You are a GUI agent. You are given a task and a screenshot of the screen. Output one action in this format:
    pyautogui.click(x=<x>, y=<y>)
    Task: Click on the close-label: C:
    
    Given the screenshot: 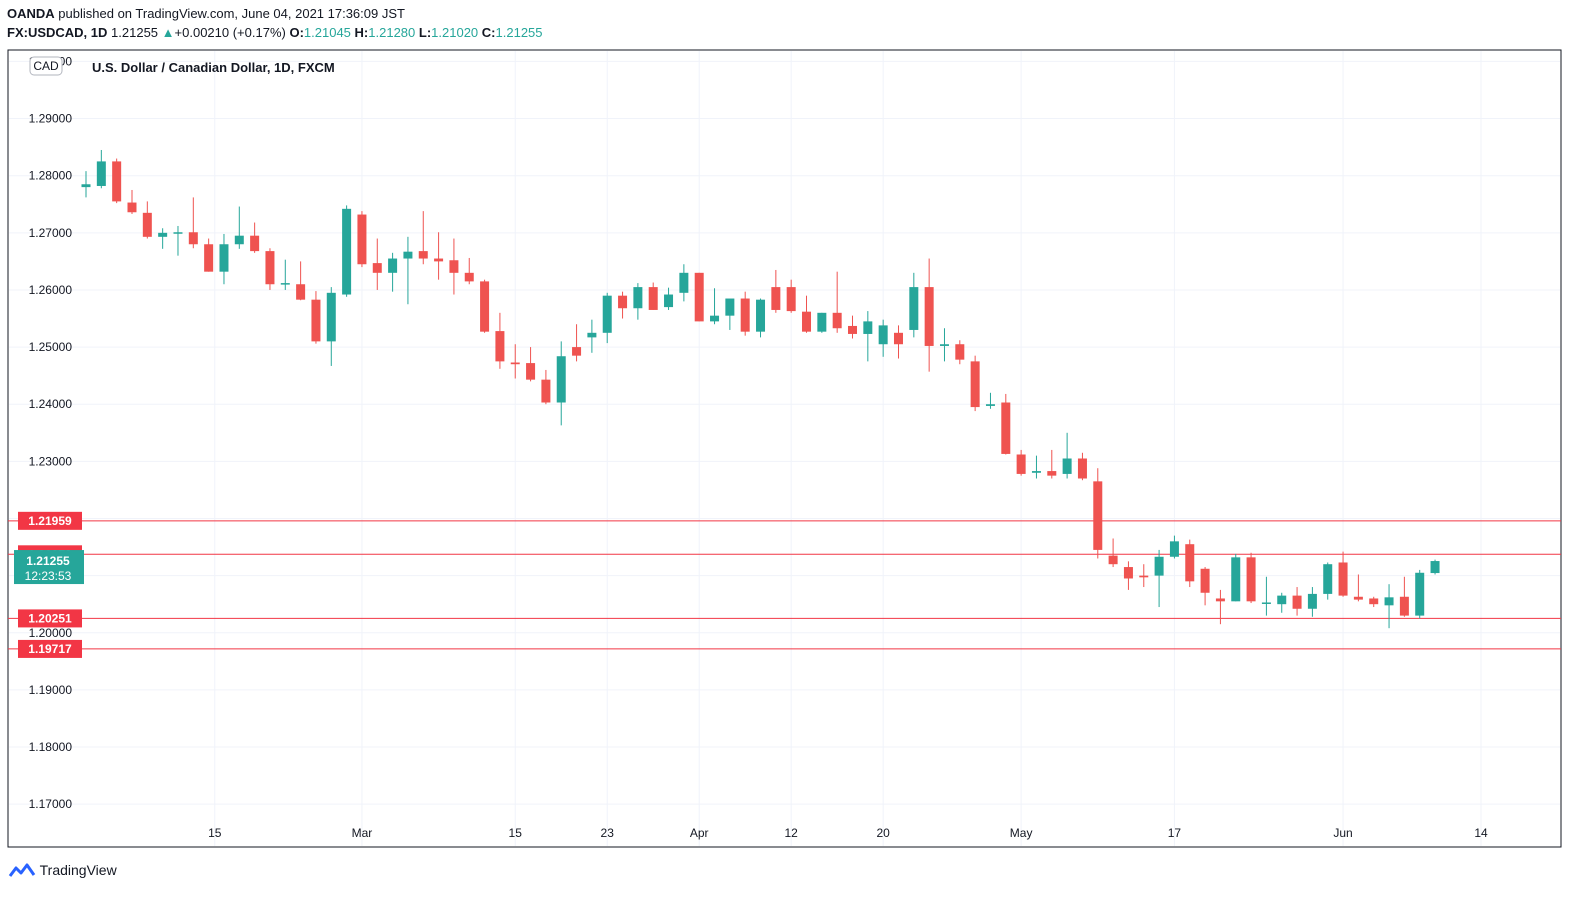 What is the action you would take?
    pyautogui.click(x=488, y=32)
    